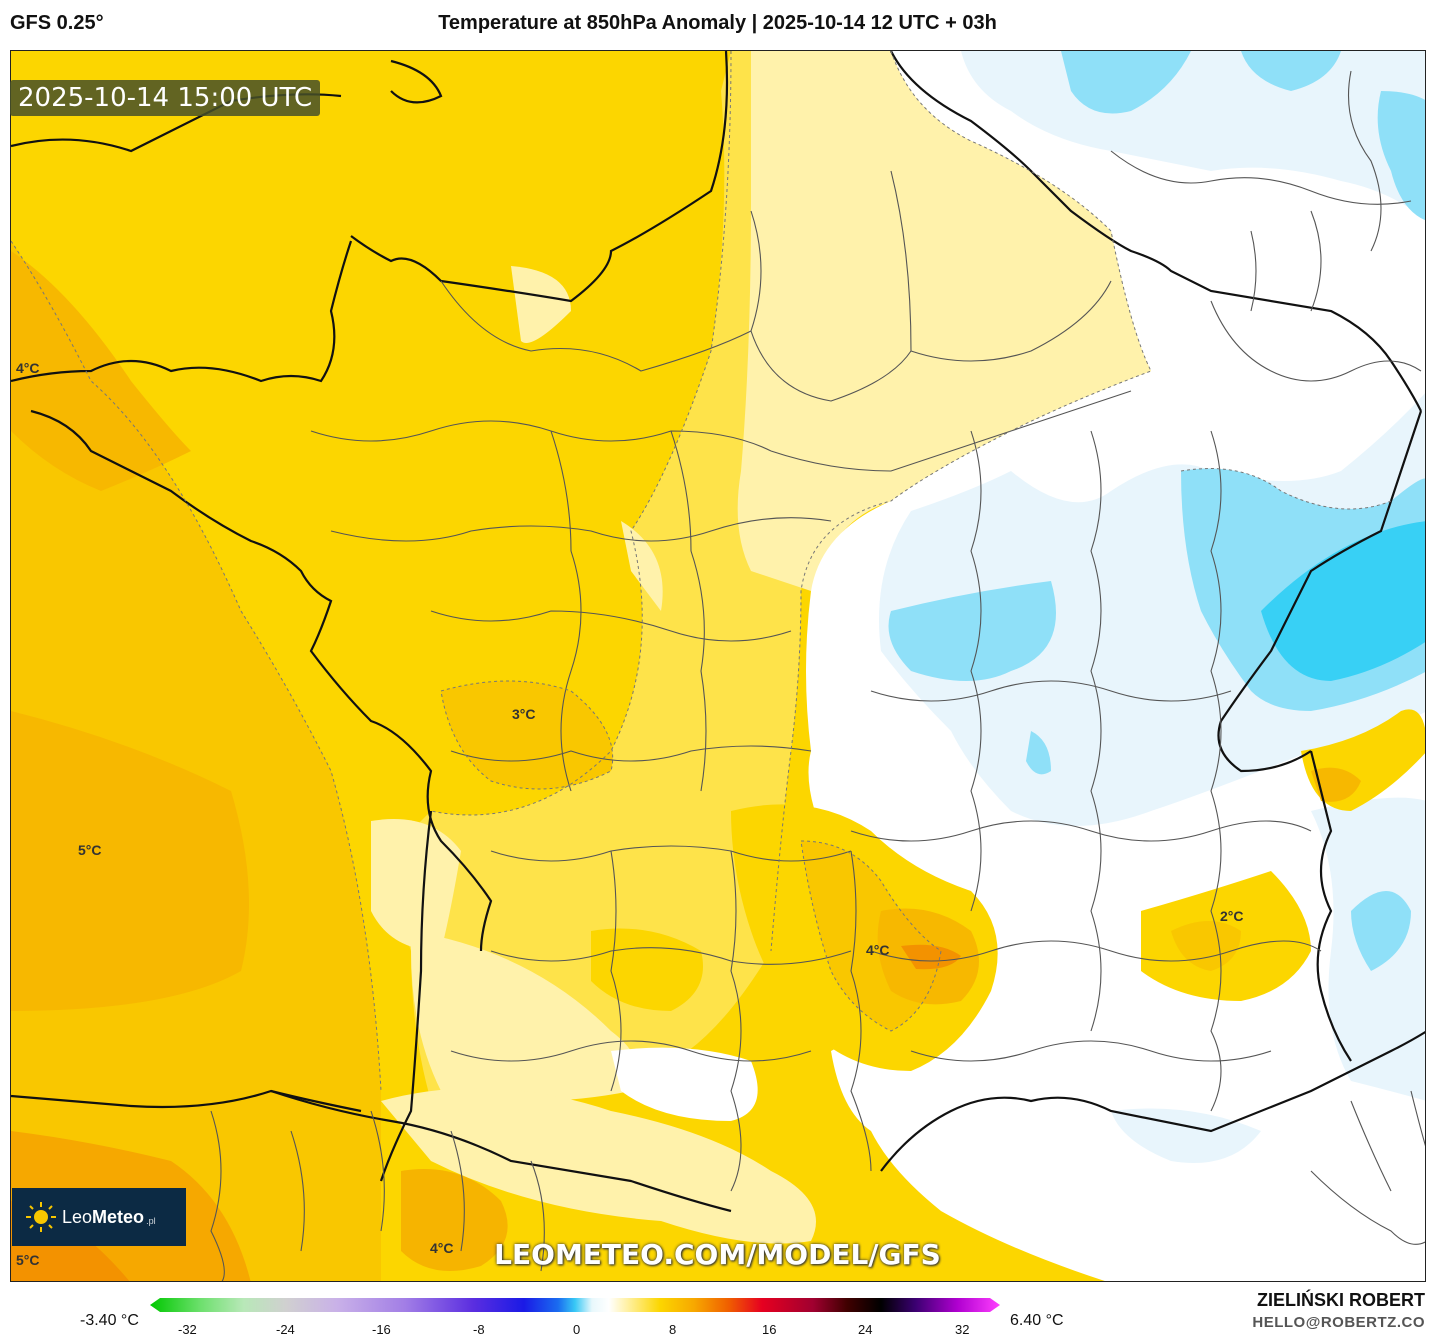 The height and width of the screenshot is (1338, 1435). I want to click on colorbar-tick: 0, so click(577, 1329).